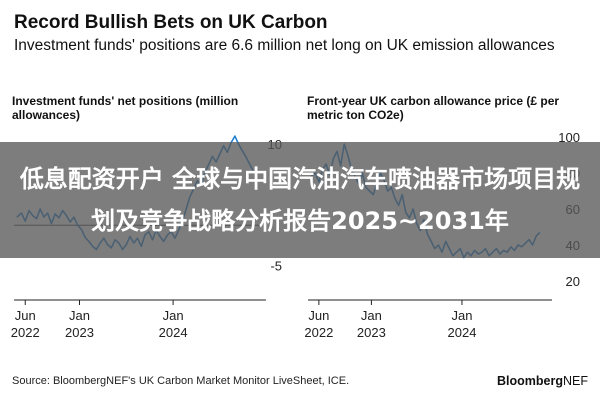 The image size is (600, 400). Describe the element at coordinates (371, 315) in the screenshot. I see `right-x-tick-label-1: Jan` at that location.